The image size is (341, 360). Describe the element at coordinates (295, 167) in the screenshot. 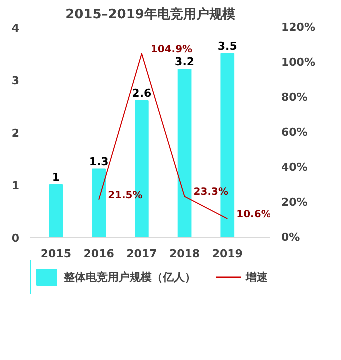

I see `y2-tick-label: 40%` at that location.